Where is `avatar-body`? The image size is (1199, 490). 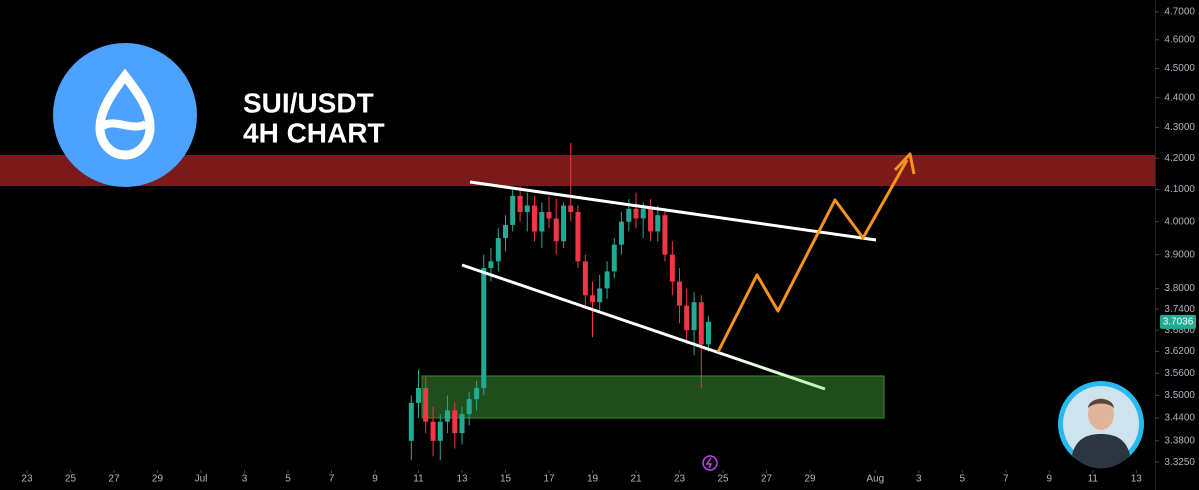 avatar-body is located at coordinates (1101, 451).